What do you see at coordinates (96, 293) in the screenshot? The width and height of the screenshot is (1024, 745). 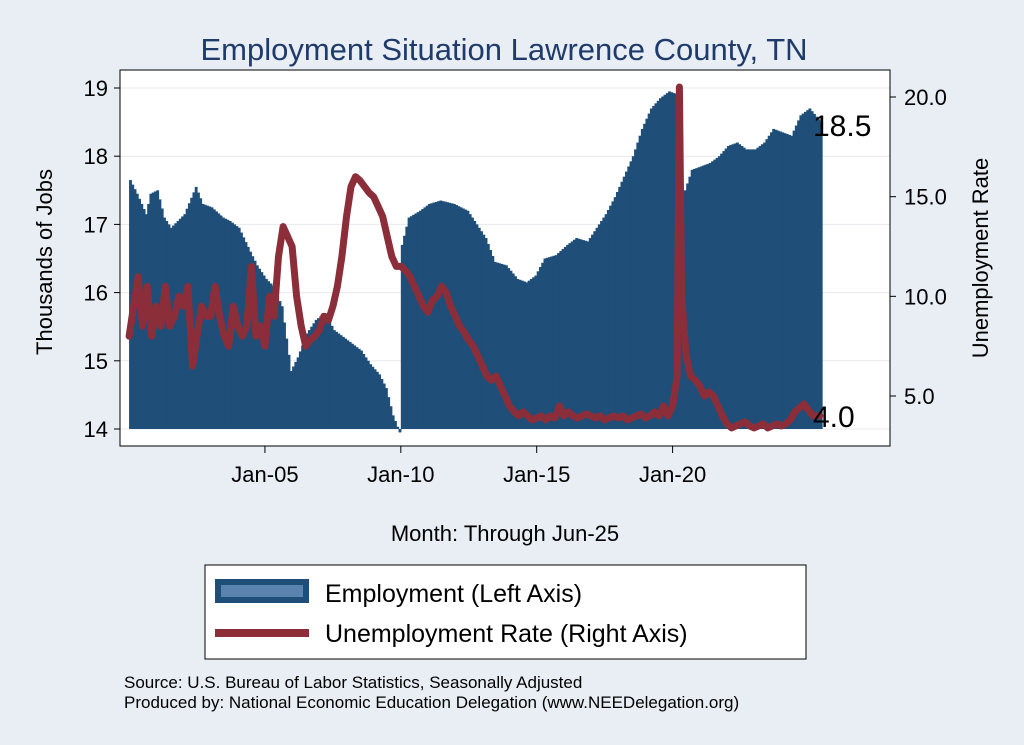 I see `y-left-tick-label: 16` at bounding box center [96, 293].